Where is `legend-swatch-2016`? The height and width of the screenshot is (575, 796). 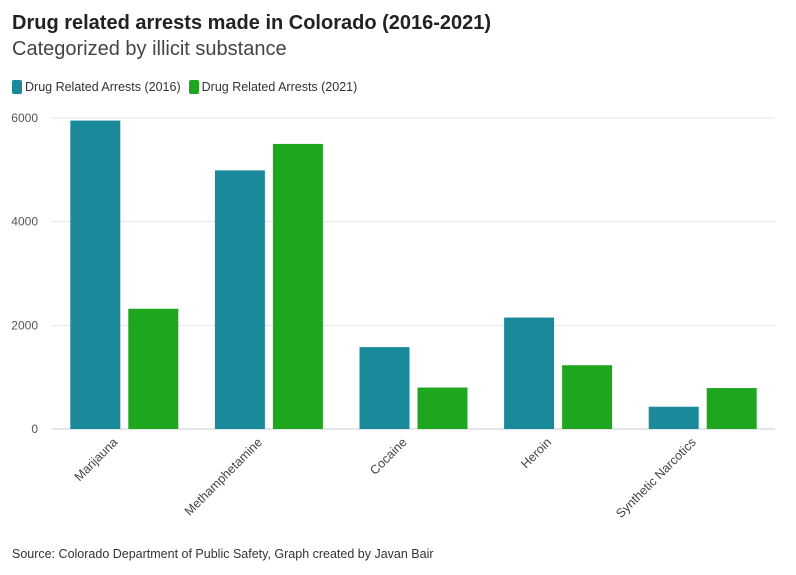 legend-swatch-2016 is located at coordinates (17, 87).